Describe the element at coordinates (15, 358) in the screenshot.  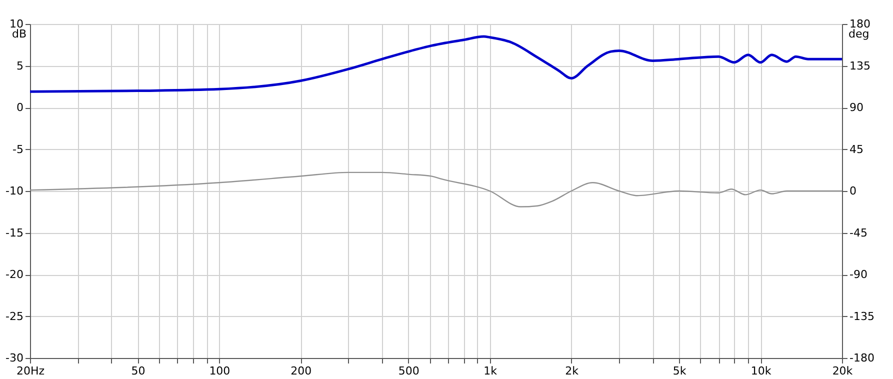
I see `y-tick-label: -30` at that location.